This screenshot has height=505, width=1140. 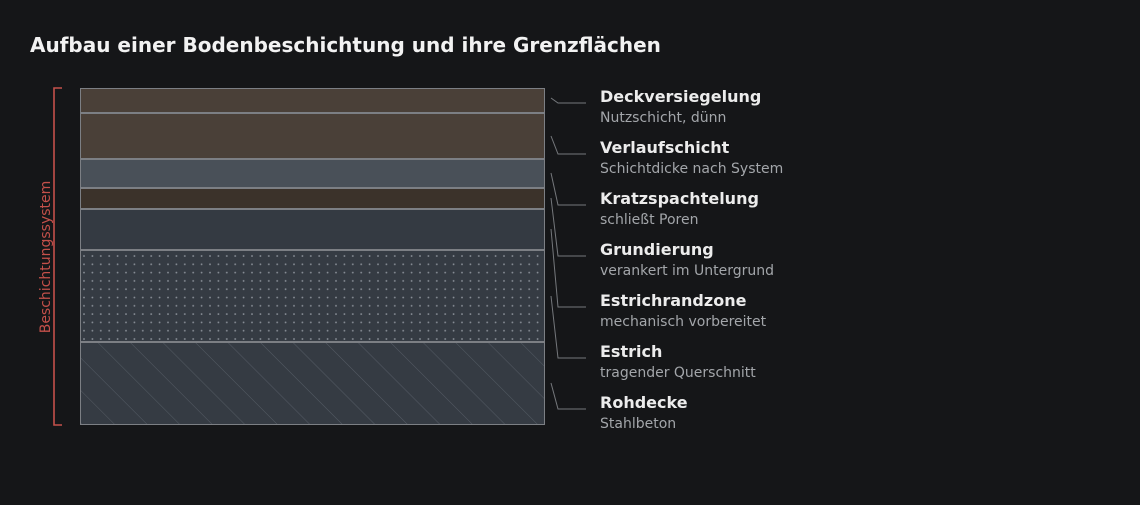 I want to click on system-bracket: Beschichtungssystem, so click(x=50, y=256).